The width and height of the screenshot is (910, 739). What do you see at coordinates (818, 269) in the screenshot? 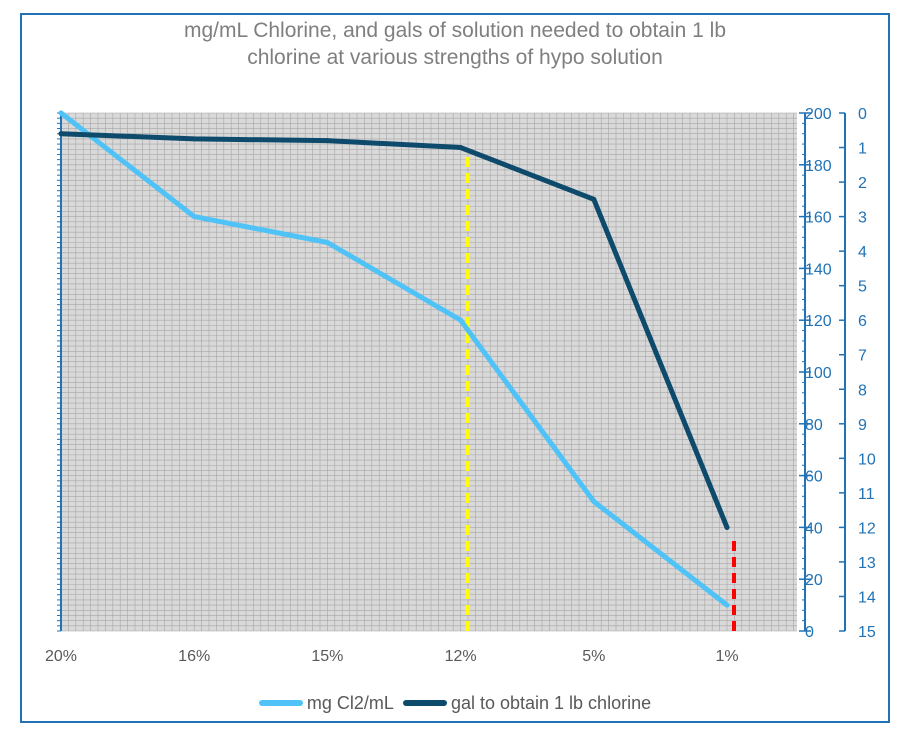
I see `inner-axis-tick-label-7: 140` at bounding box center [818, 269].